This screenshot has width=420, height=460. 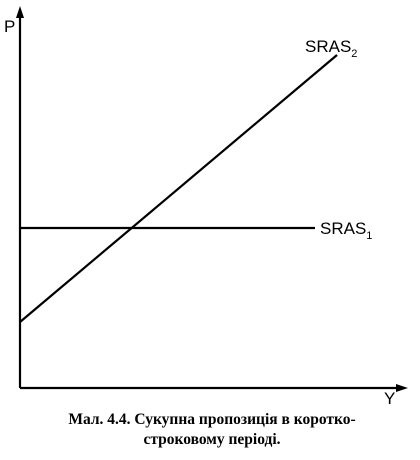 What do you see at coordinates (402, 388) in the screenshot?
I see `x-axis-arrow` at bounding box center [402, 388].